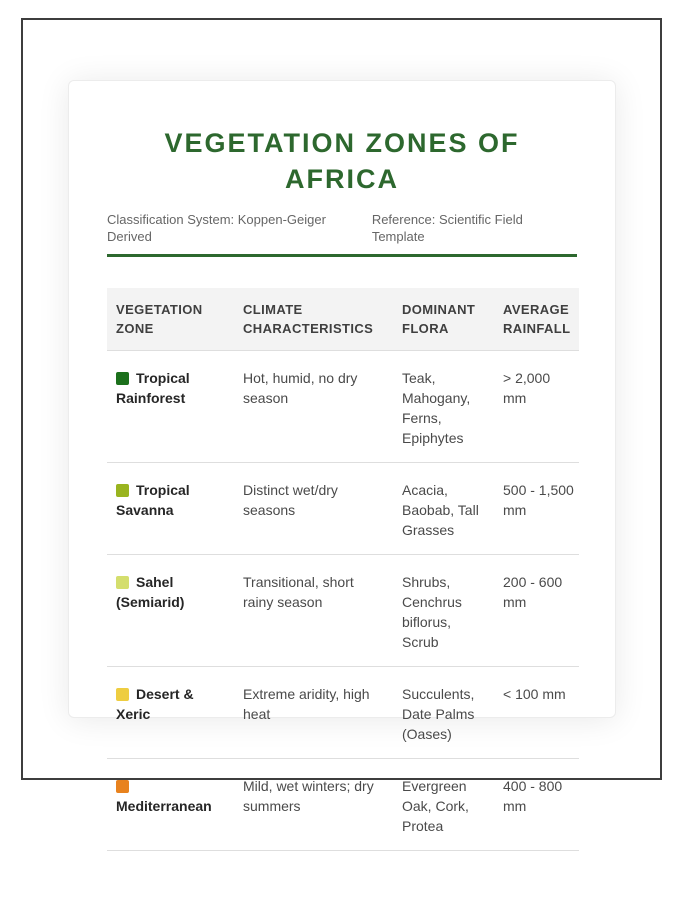 The height and width of the screenshot is (900, 700). What do you see at coordinates (313, 406) in the screenshot?
I see `climate-cell: Hot, humid, no dry season` at bounding box center [313, 406].